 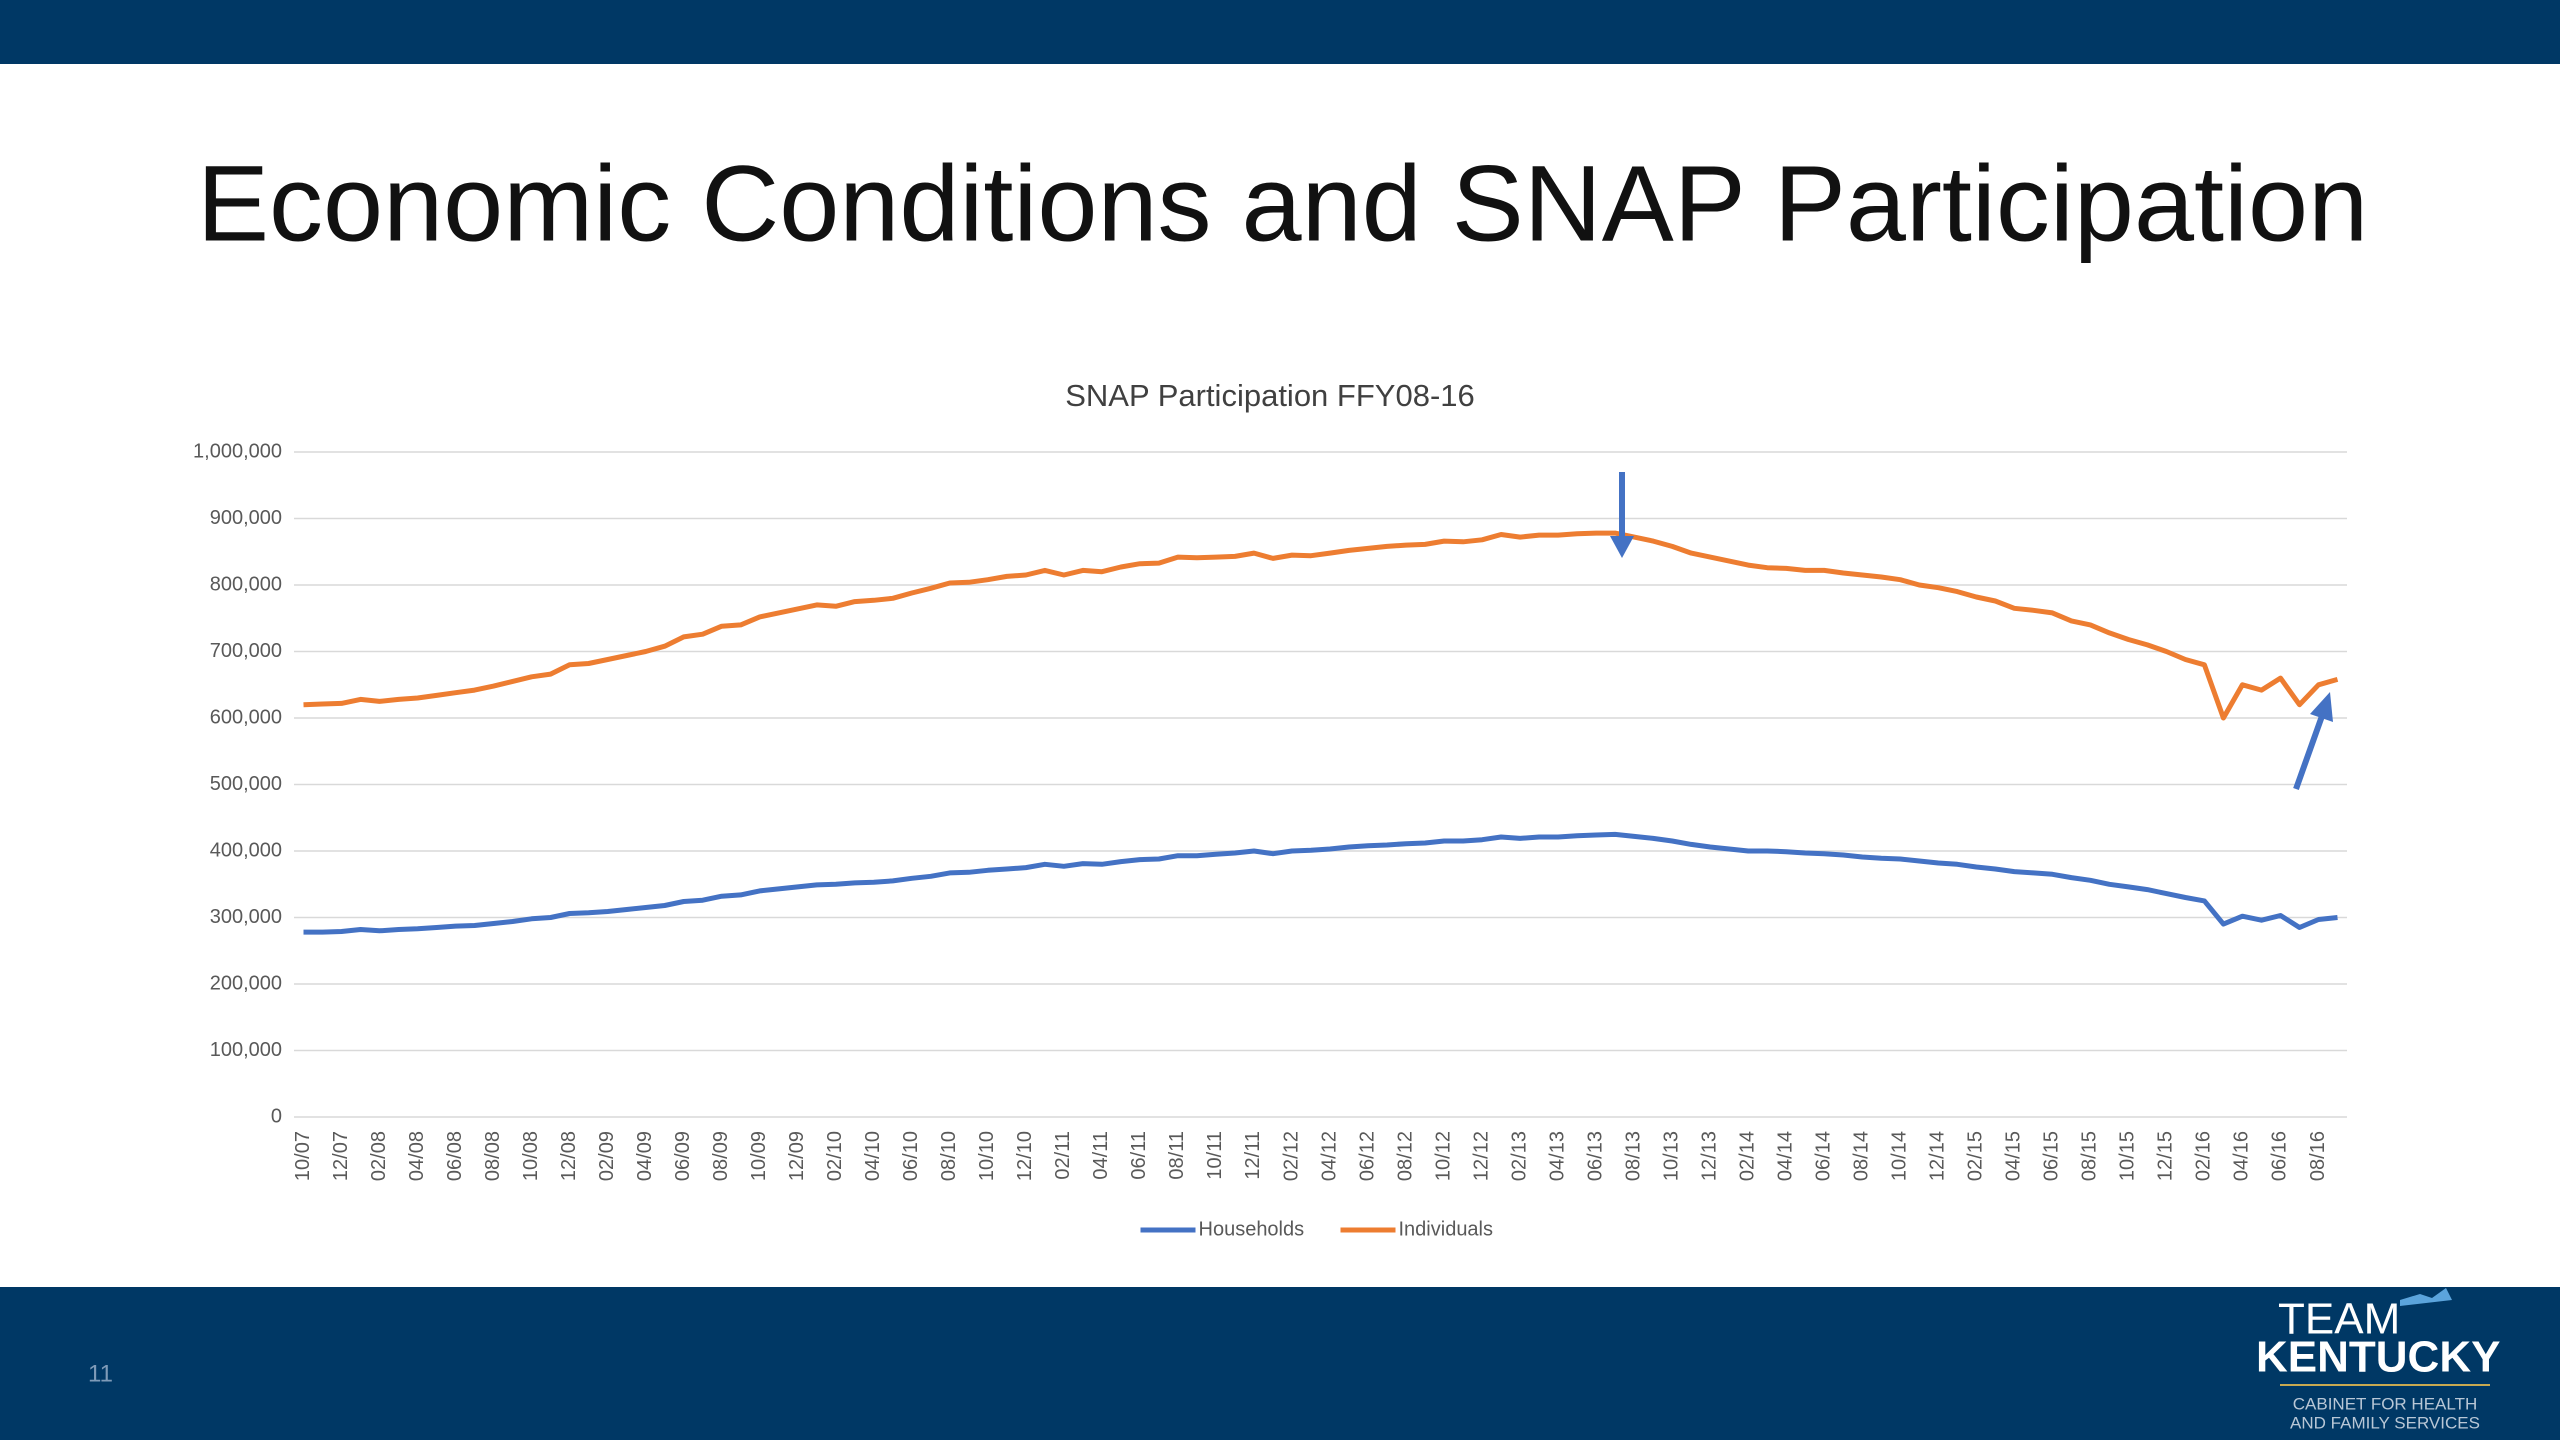 What do you see at coordinates (246, 784) in the screenshot?
I see `y-tick-label: 500,000` at bounding box center [246, 784].